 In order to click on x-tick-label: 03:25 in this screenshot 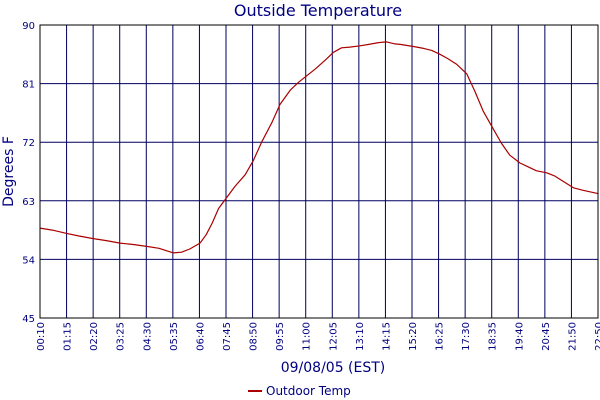, I will do `click(121, 336)`.